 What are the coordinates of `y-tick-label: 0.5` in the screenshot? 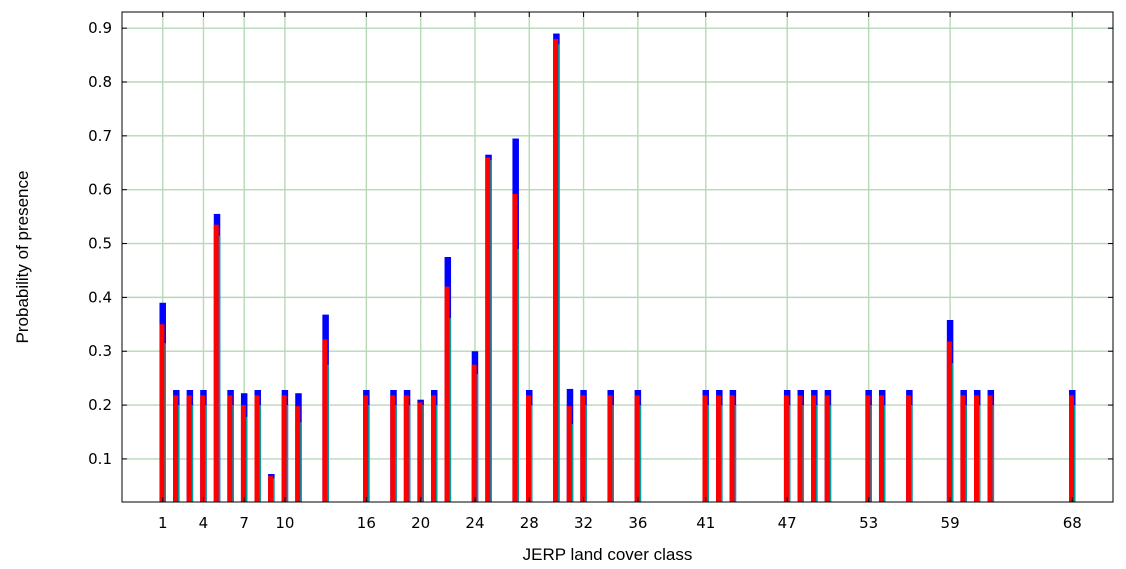 It's located at (100, 244).